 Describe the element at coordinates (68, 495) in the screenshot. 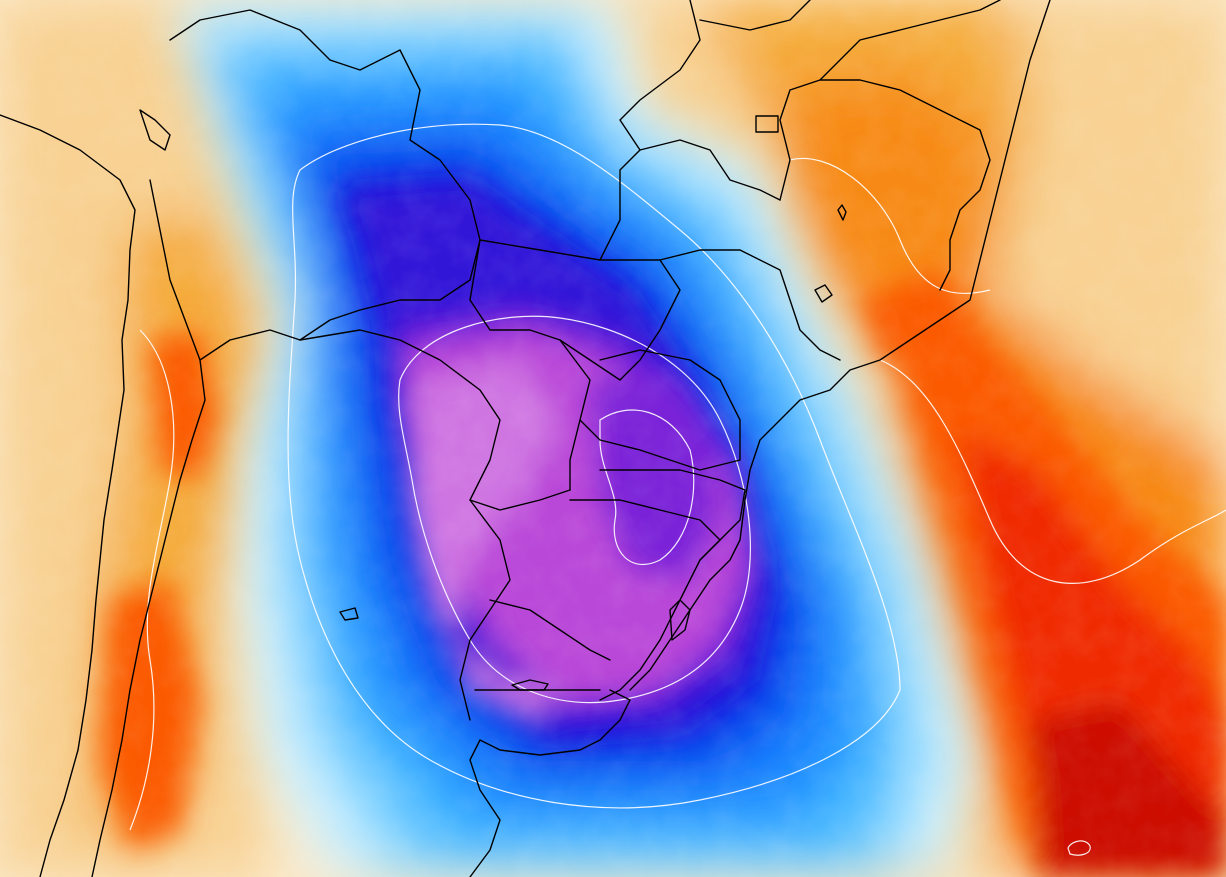

I see `coastline-pacific` at that location.